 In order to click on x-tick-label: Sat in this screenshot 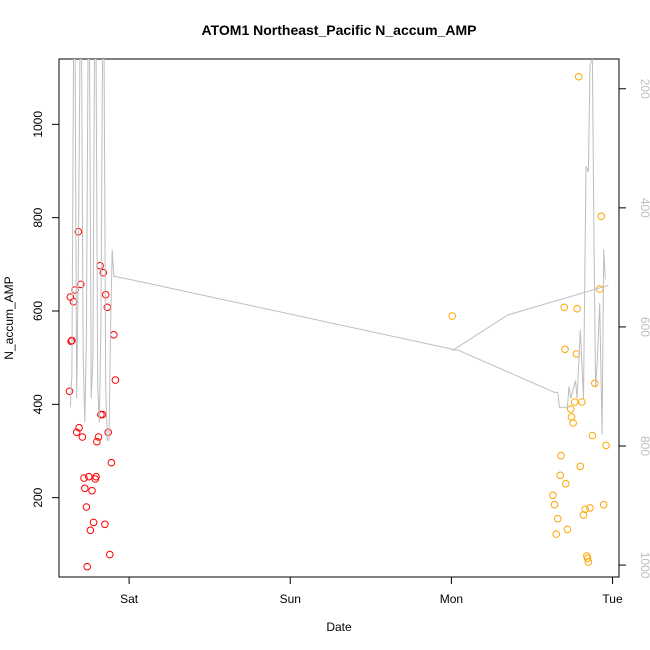, I will do `click(129, 599)`.